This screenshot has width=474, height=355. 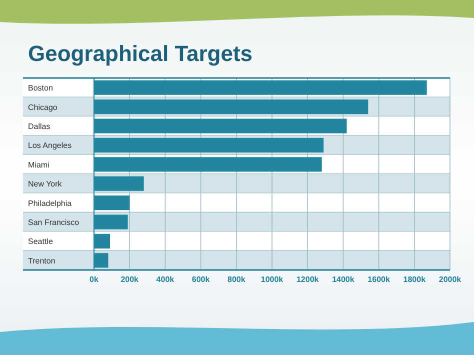 I want to click on y-tick-label: New York, so click(x=45, y=184).